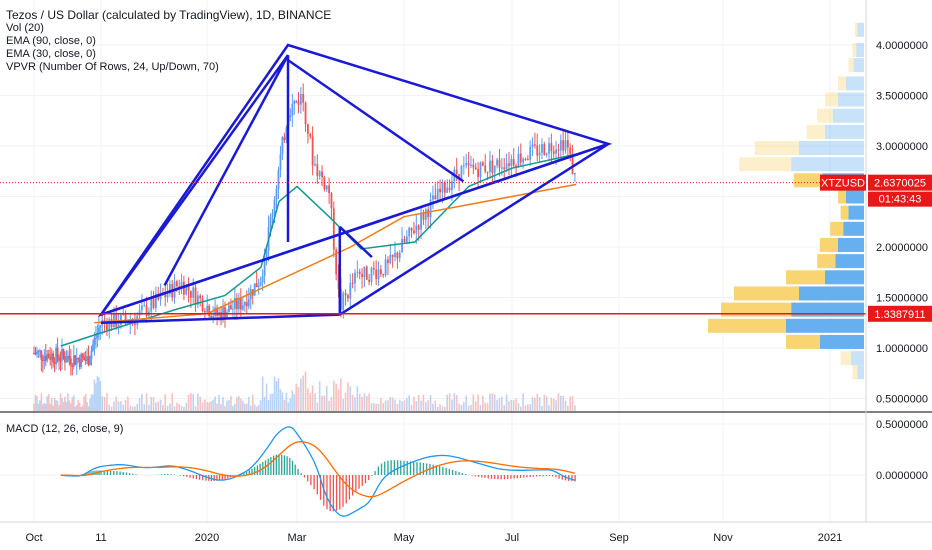 This screenshot has width=932, height=550. I want to click on last-price-tag-bg, so click(900, 182).